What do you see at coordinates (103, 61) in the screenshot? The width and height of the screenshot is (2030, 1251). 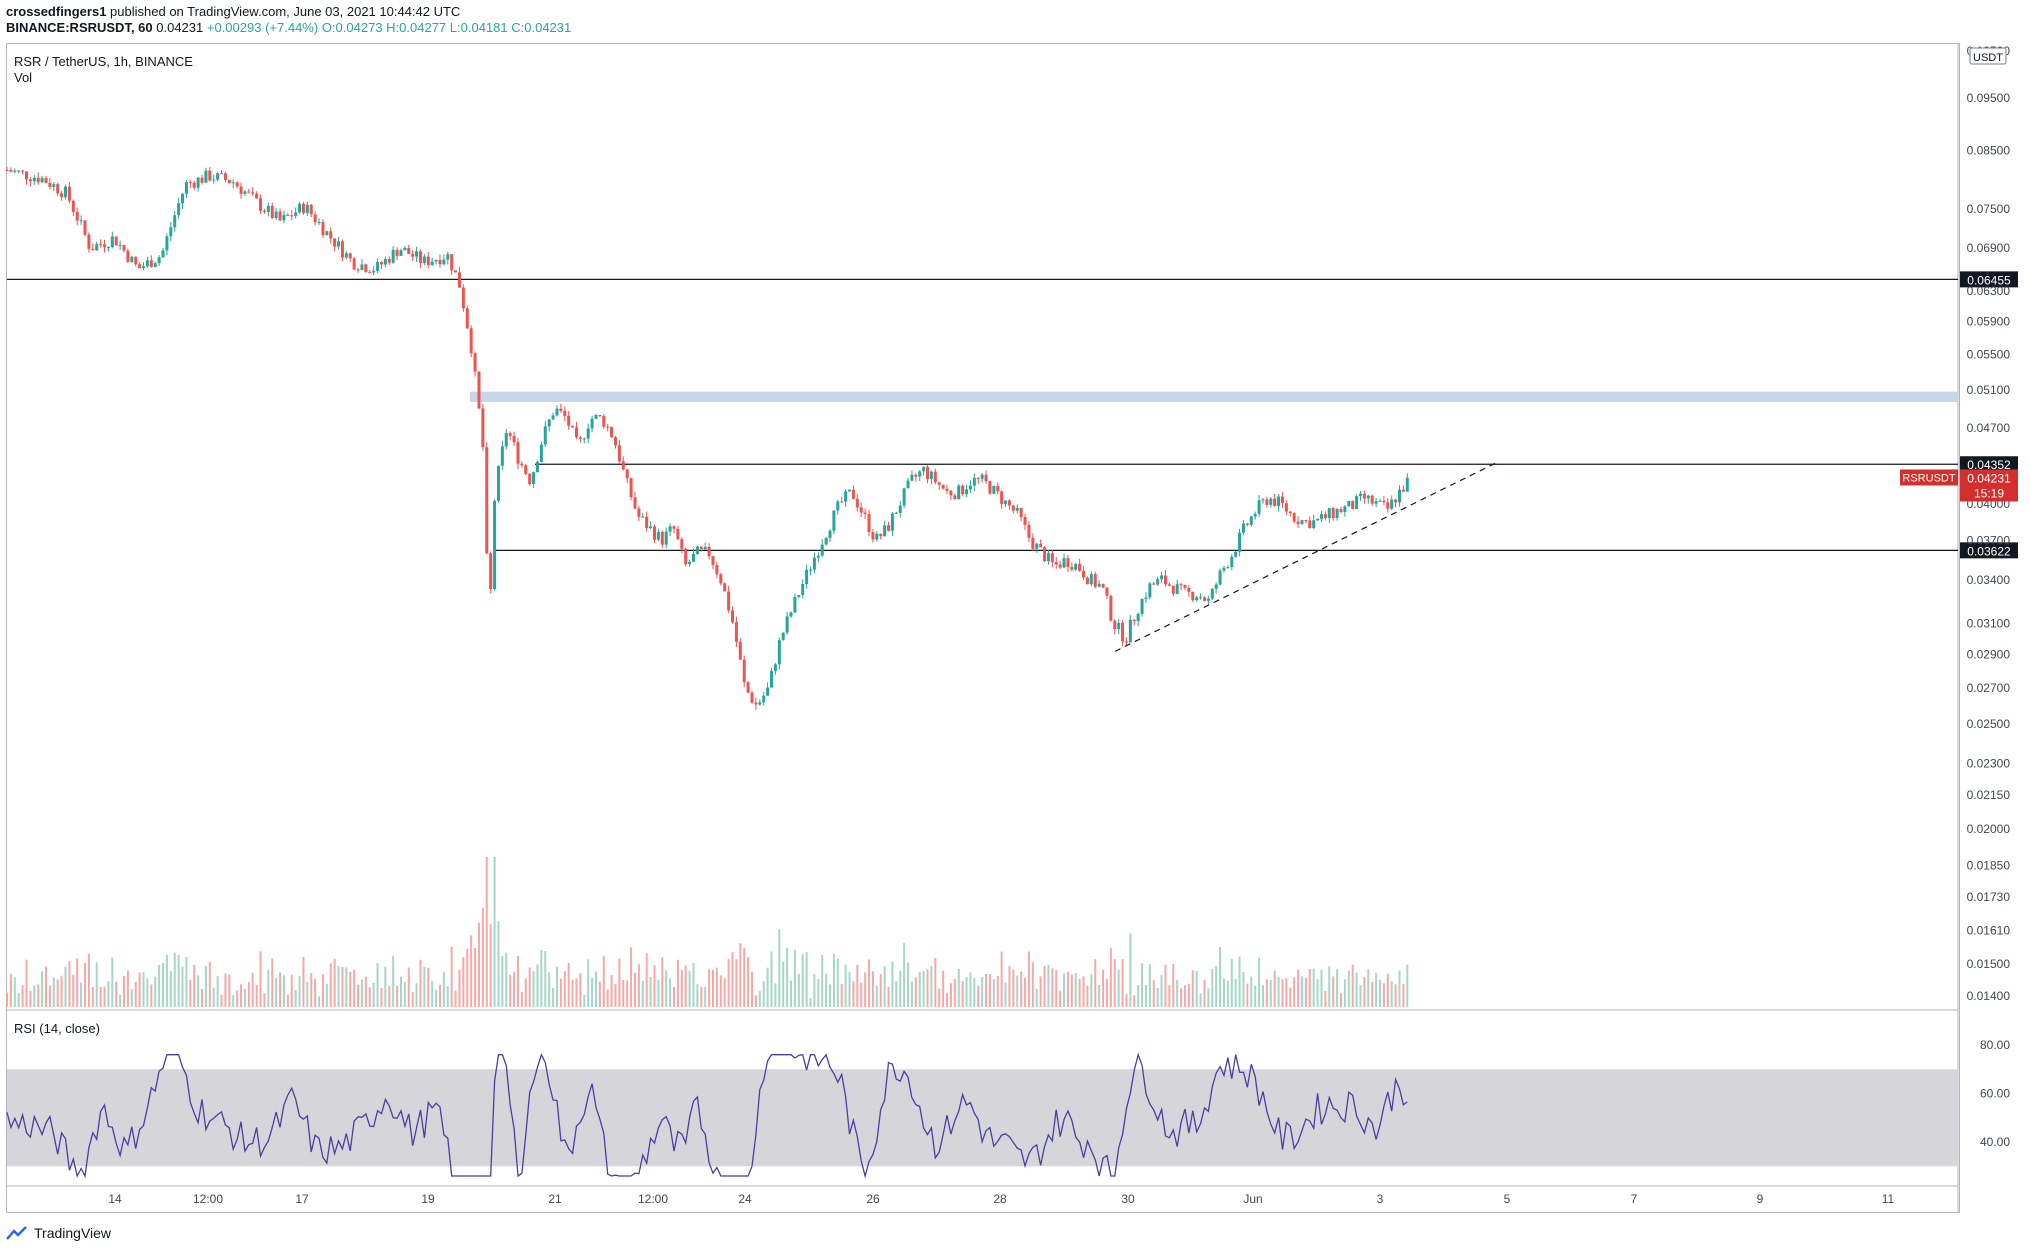 I see `chart-title: RSR / TetherUS, 1h, BINANCE` at bounding box center [103, 61].